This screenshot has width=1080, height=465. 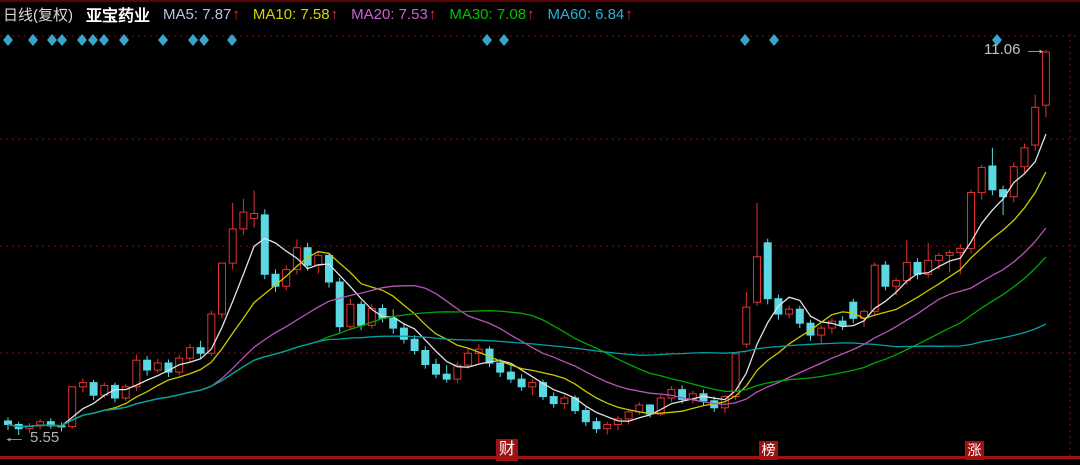 I want to click on bottom-border-line, so click(x=540, y=457).